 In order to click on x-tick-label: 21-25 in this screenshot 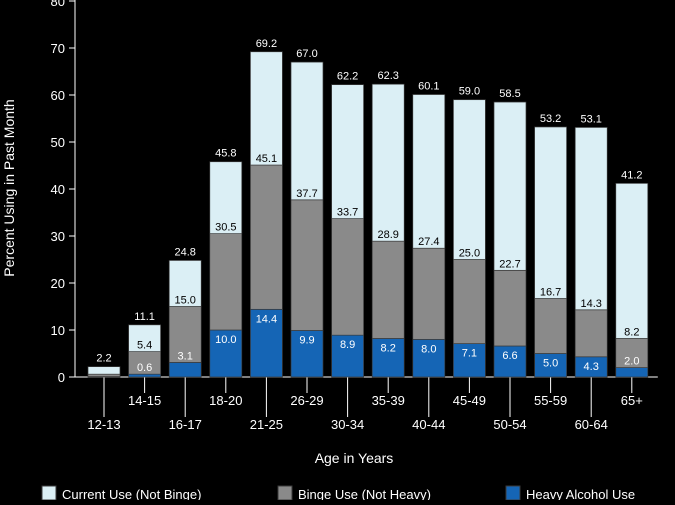, I will do `click(266, 424)`.